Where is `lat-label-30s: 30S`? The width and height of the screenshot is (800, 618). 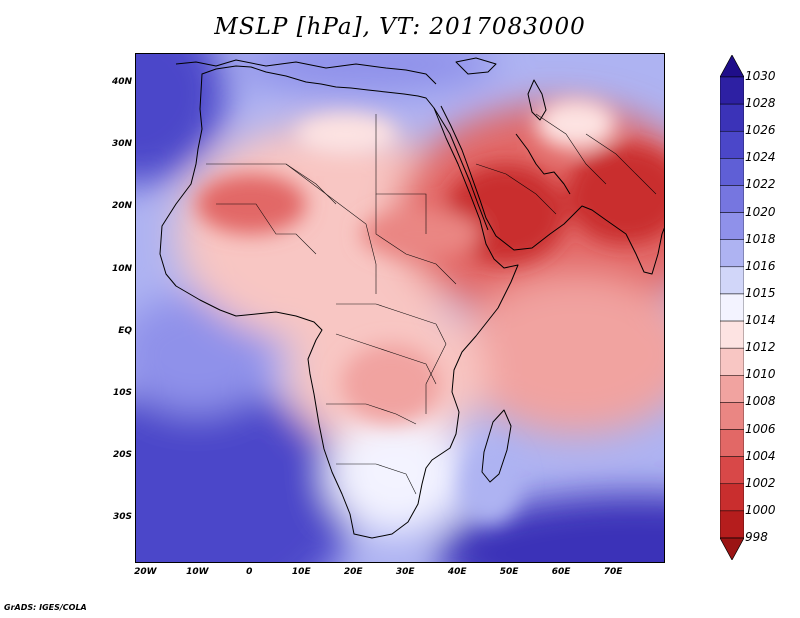 lat-label-30s: 30S is located at coordinates (122, 517).